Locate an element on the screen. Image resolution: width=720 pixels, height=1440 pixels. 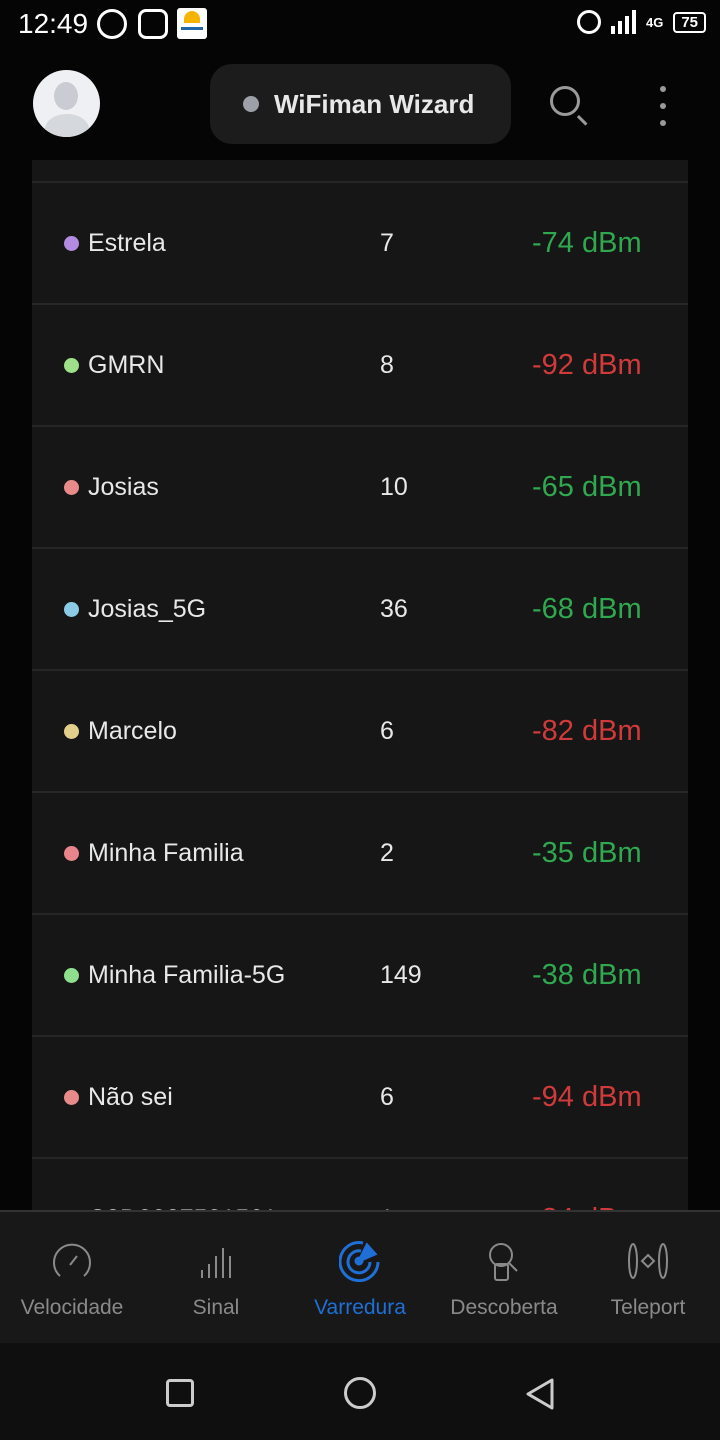
network-signal: -38 dBm is located at coordinates (587, 974).